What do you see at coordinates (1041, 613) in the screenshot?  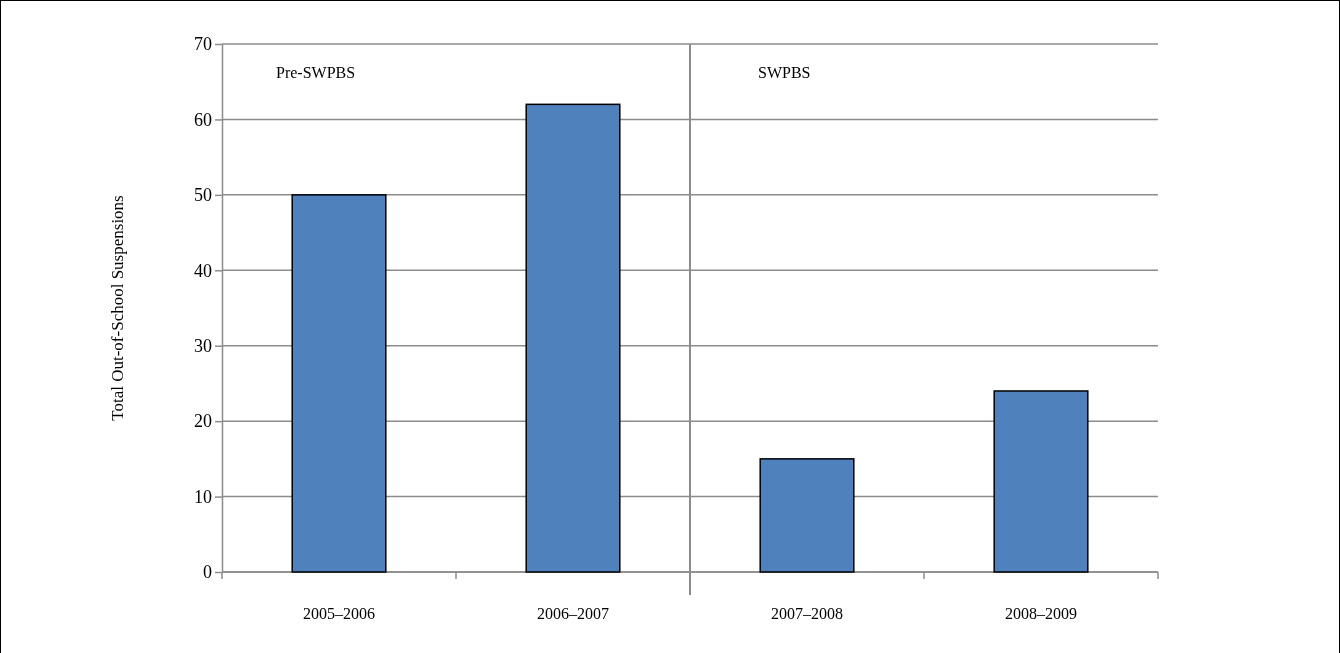 I see `x-tick-label: 2008–2009` at bounding box center [1041, 613].